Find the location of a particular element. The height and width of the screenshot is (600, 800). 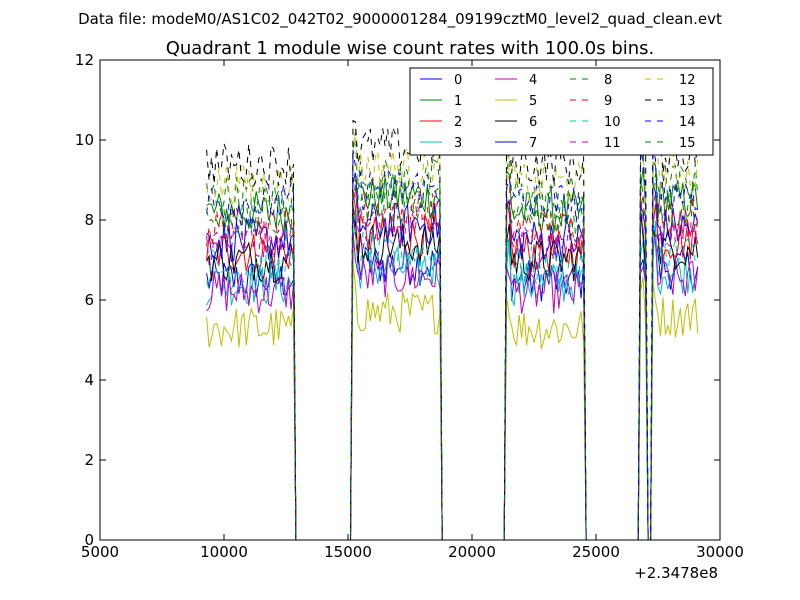

x-offset-label: +2.3478e8 is located at coordinates (676, 573).